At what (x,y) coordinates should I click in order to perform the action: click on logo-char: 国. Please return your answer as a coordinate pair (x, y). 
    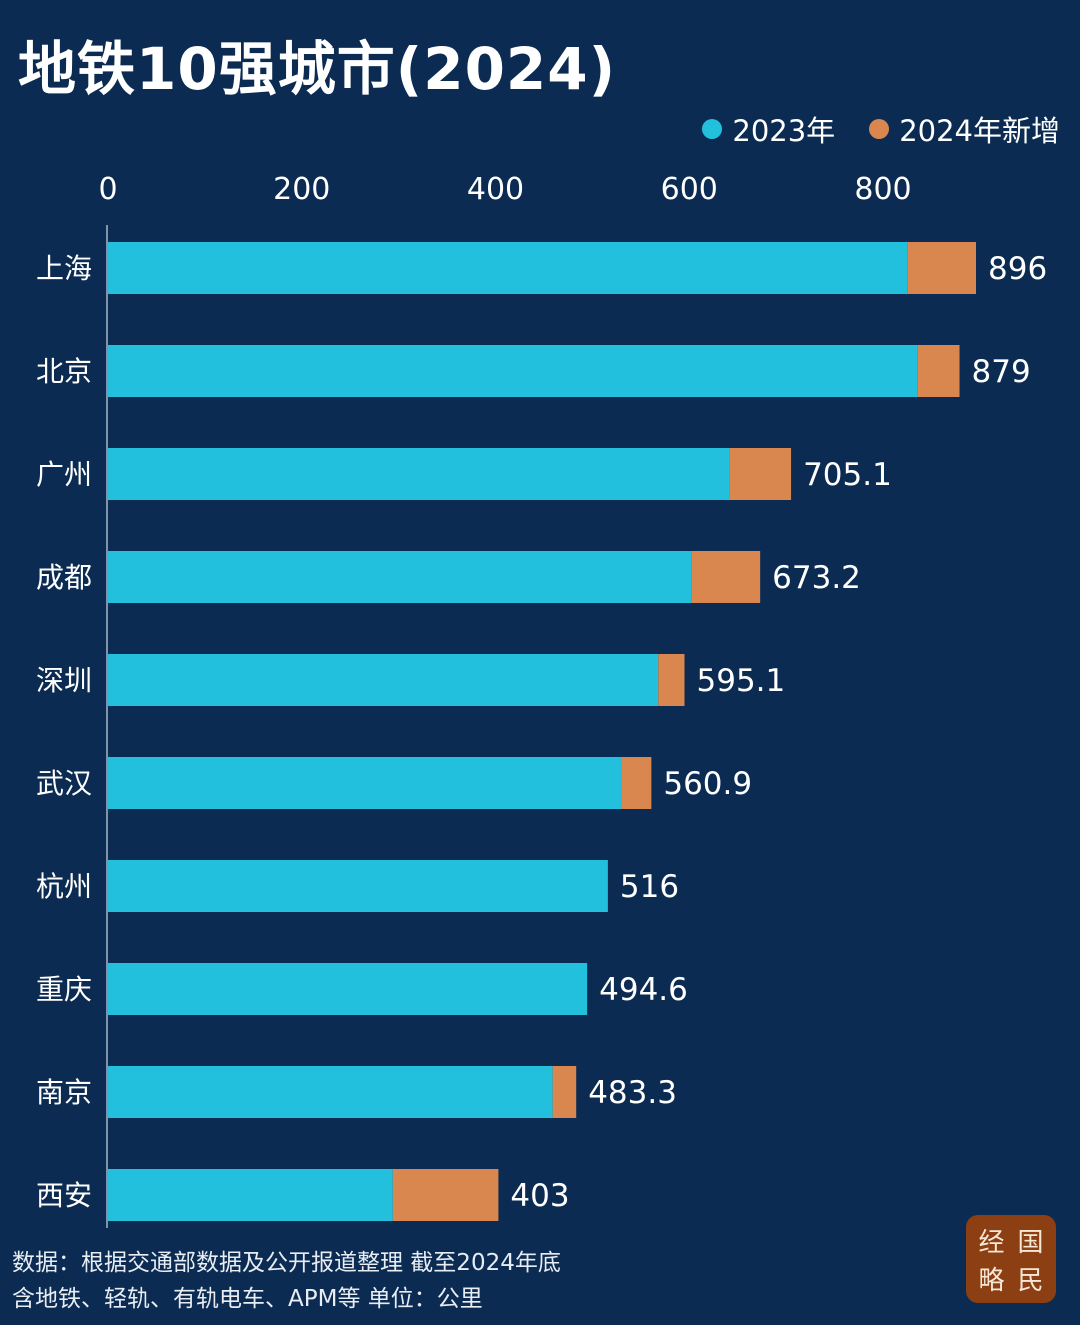
    Looking at the image, I should click on (1030, 1242).